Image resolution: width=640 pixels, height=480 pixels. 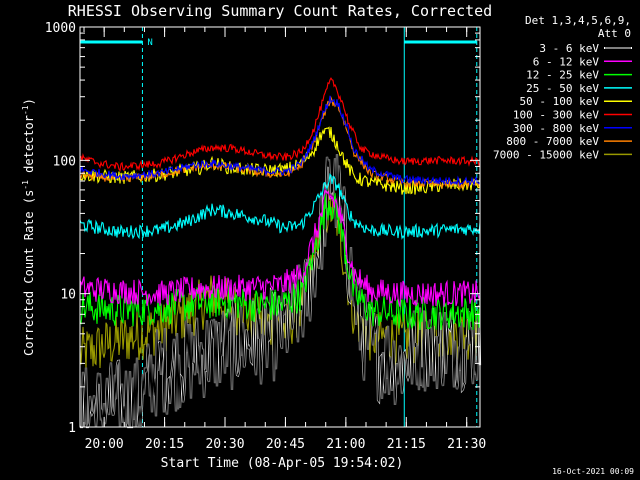 I want to click on y-tick-label: 100, so click(x=64, y=161).